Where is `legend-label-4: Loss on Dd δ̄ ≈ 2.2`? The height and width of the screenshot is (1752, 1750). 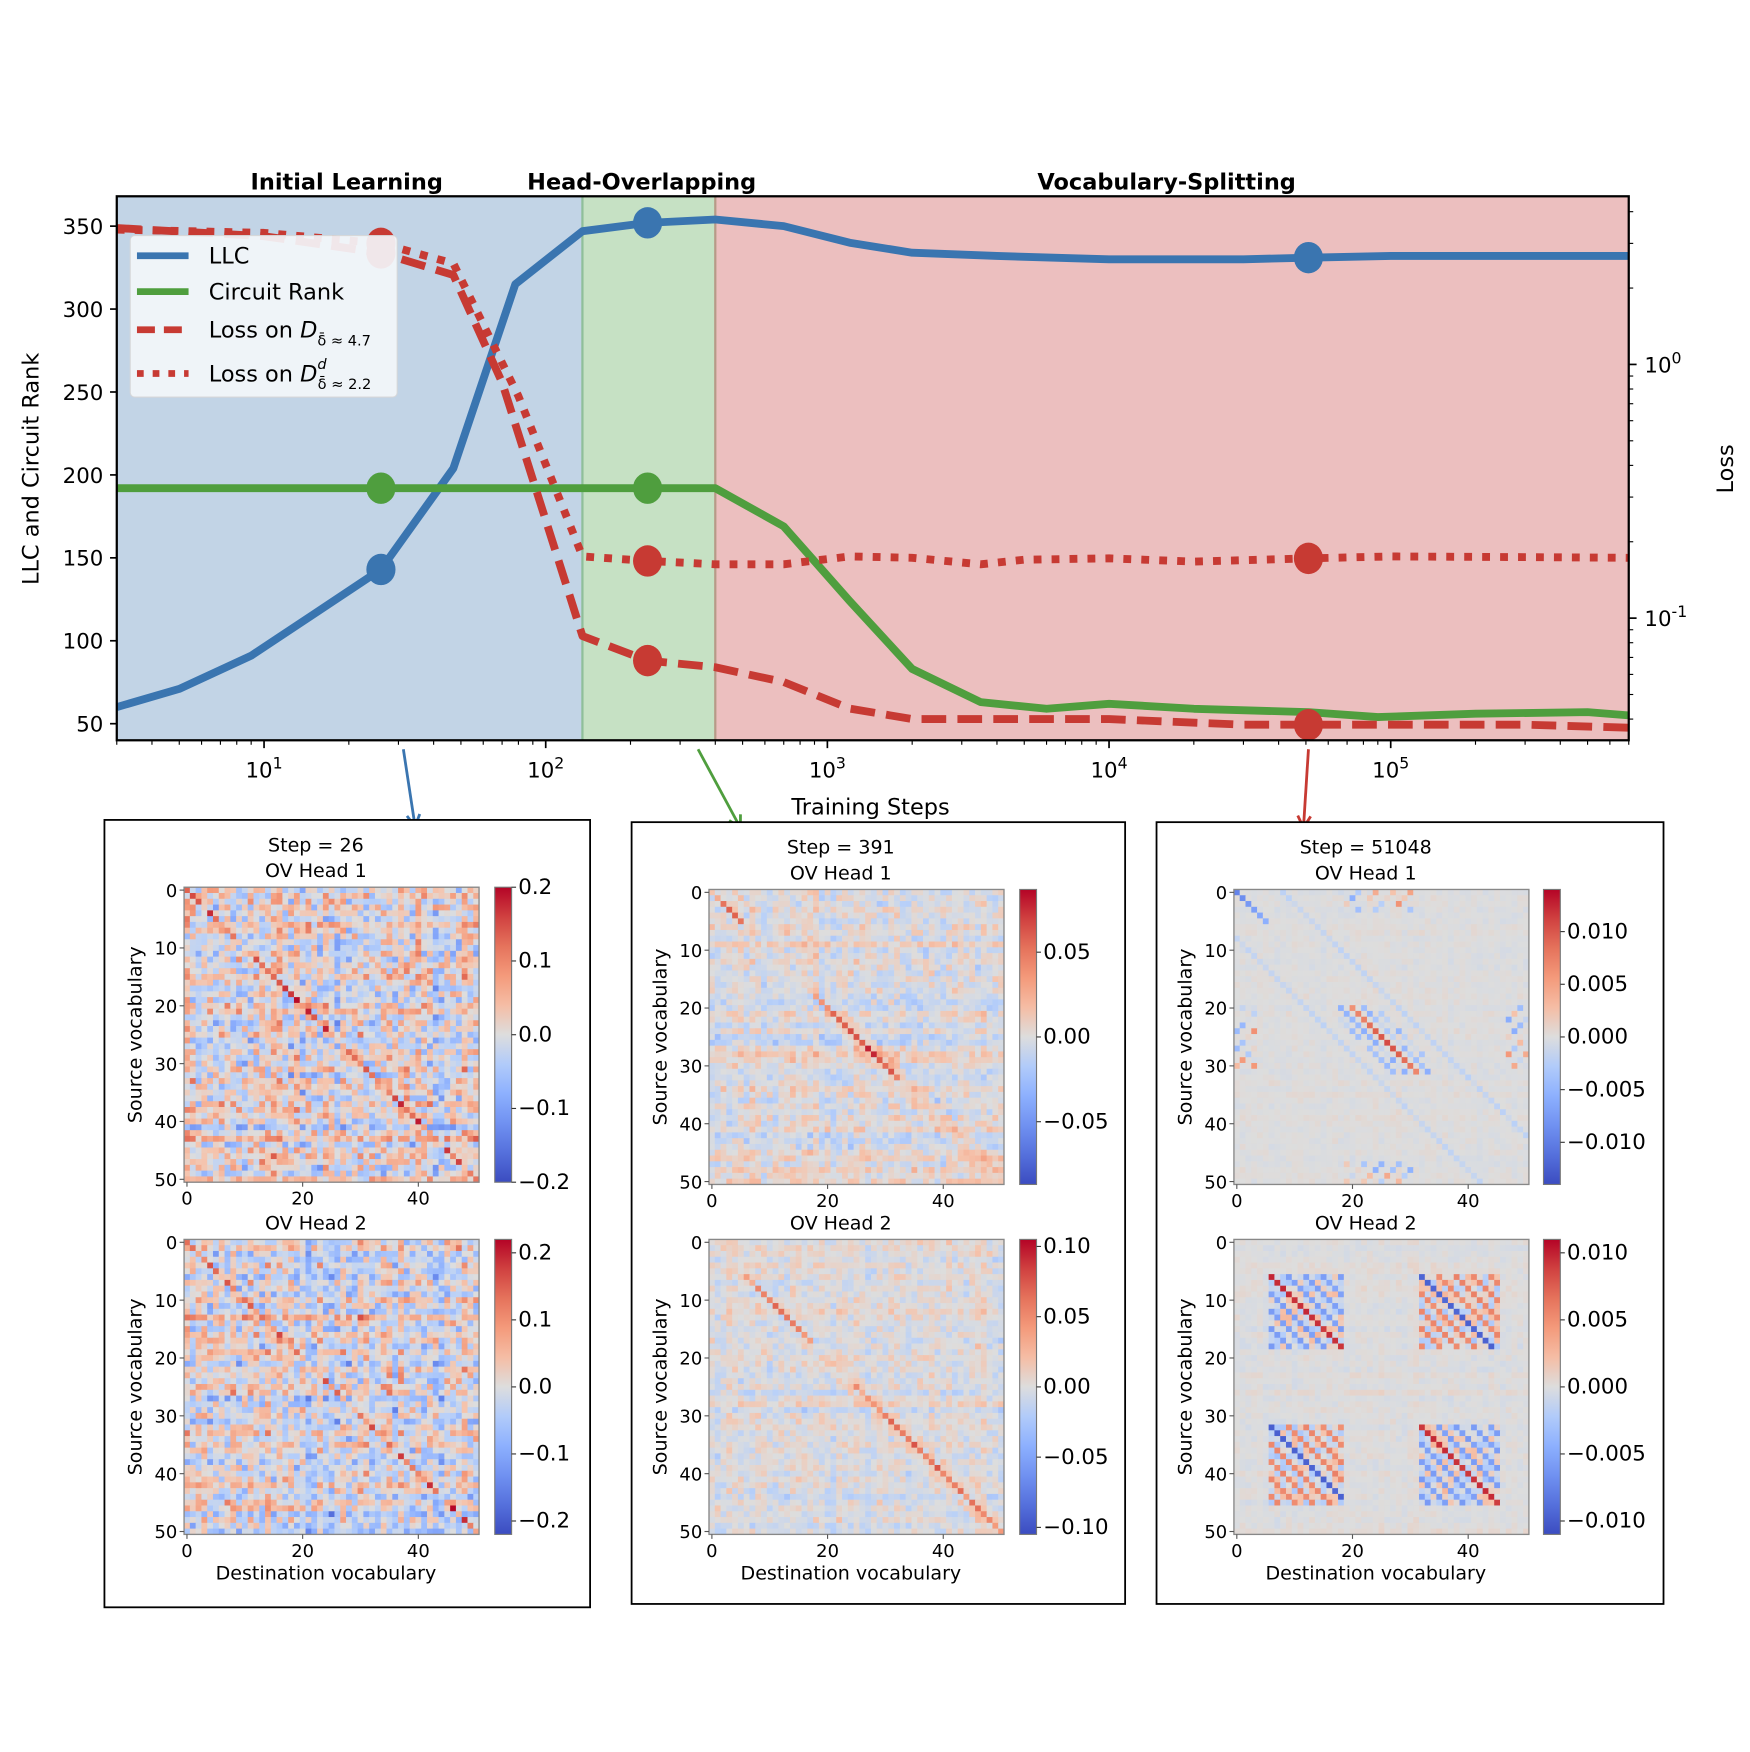
legend-label-4: Loss on Dd δ̄ ≈ 2.2 is located at coordinates (290, 374).